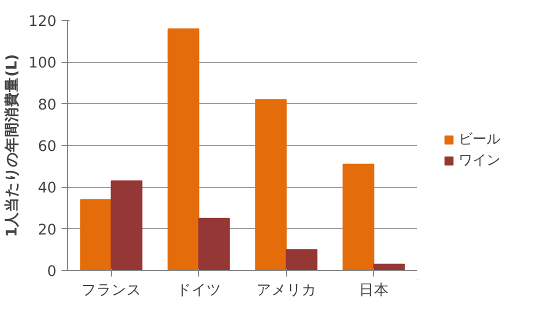 The image size is (554, 335). What do you see at coordinates (47, 188) in the screenshot?
I see `y-tick-label: 40` at bounding box center [47, 188].